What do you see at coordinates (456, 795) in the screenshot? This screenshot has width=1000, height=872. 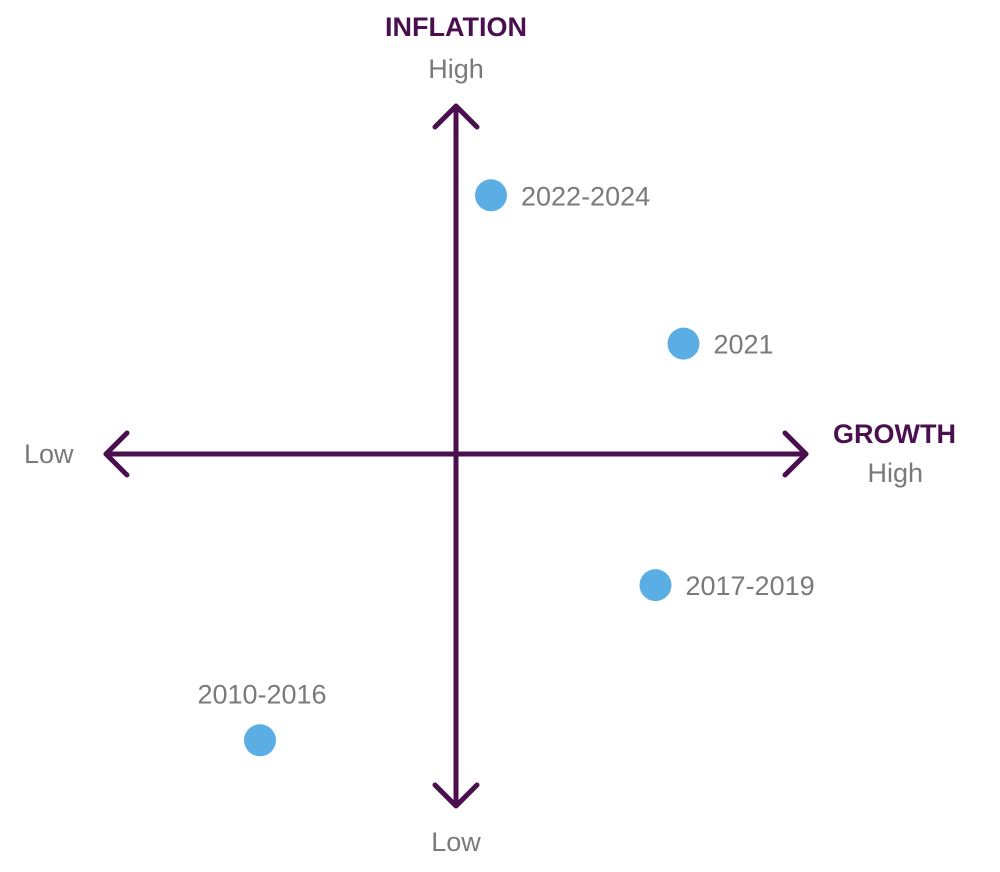 I see `inflation-axis-down-arrowhead` at bounding box center [456, 795].